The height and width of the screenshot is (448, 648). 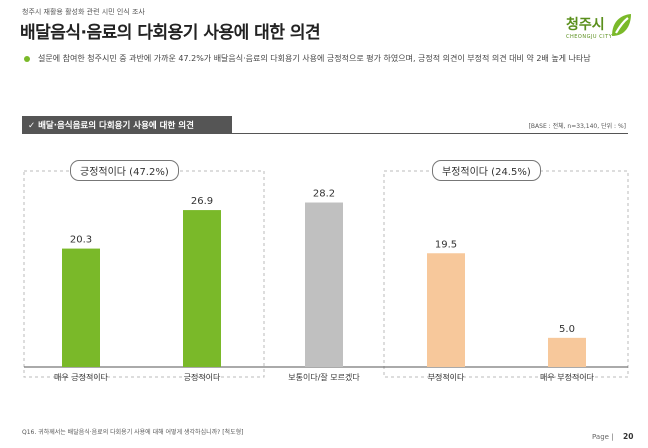 I want to click on cheongju-logo: 청주시 CHEONGJU CITY, so click(x=601, y=29).